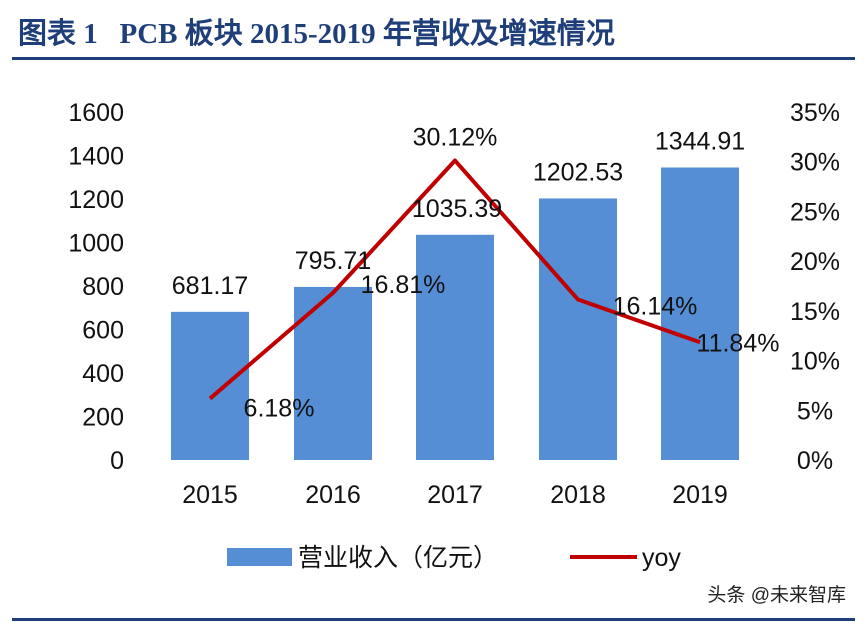 Image resolution: width=868 pixels, height=623 pixels. Describe the element at coordinates (661, 558) in the screenshot. I see `legend-label-yoy: yoy` at that location.